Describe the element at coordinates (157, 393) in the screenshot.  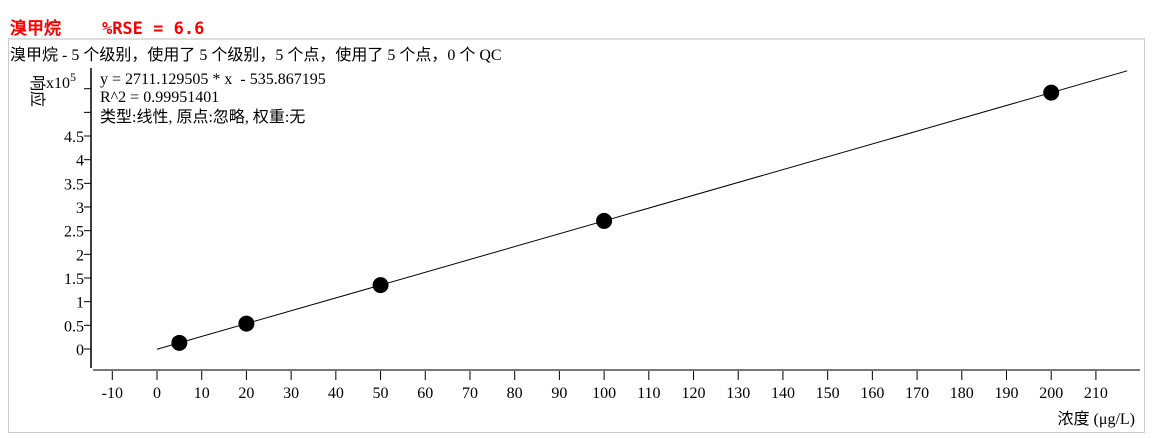
I see `x-tick-label: 0` at that location.